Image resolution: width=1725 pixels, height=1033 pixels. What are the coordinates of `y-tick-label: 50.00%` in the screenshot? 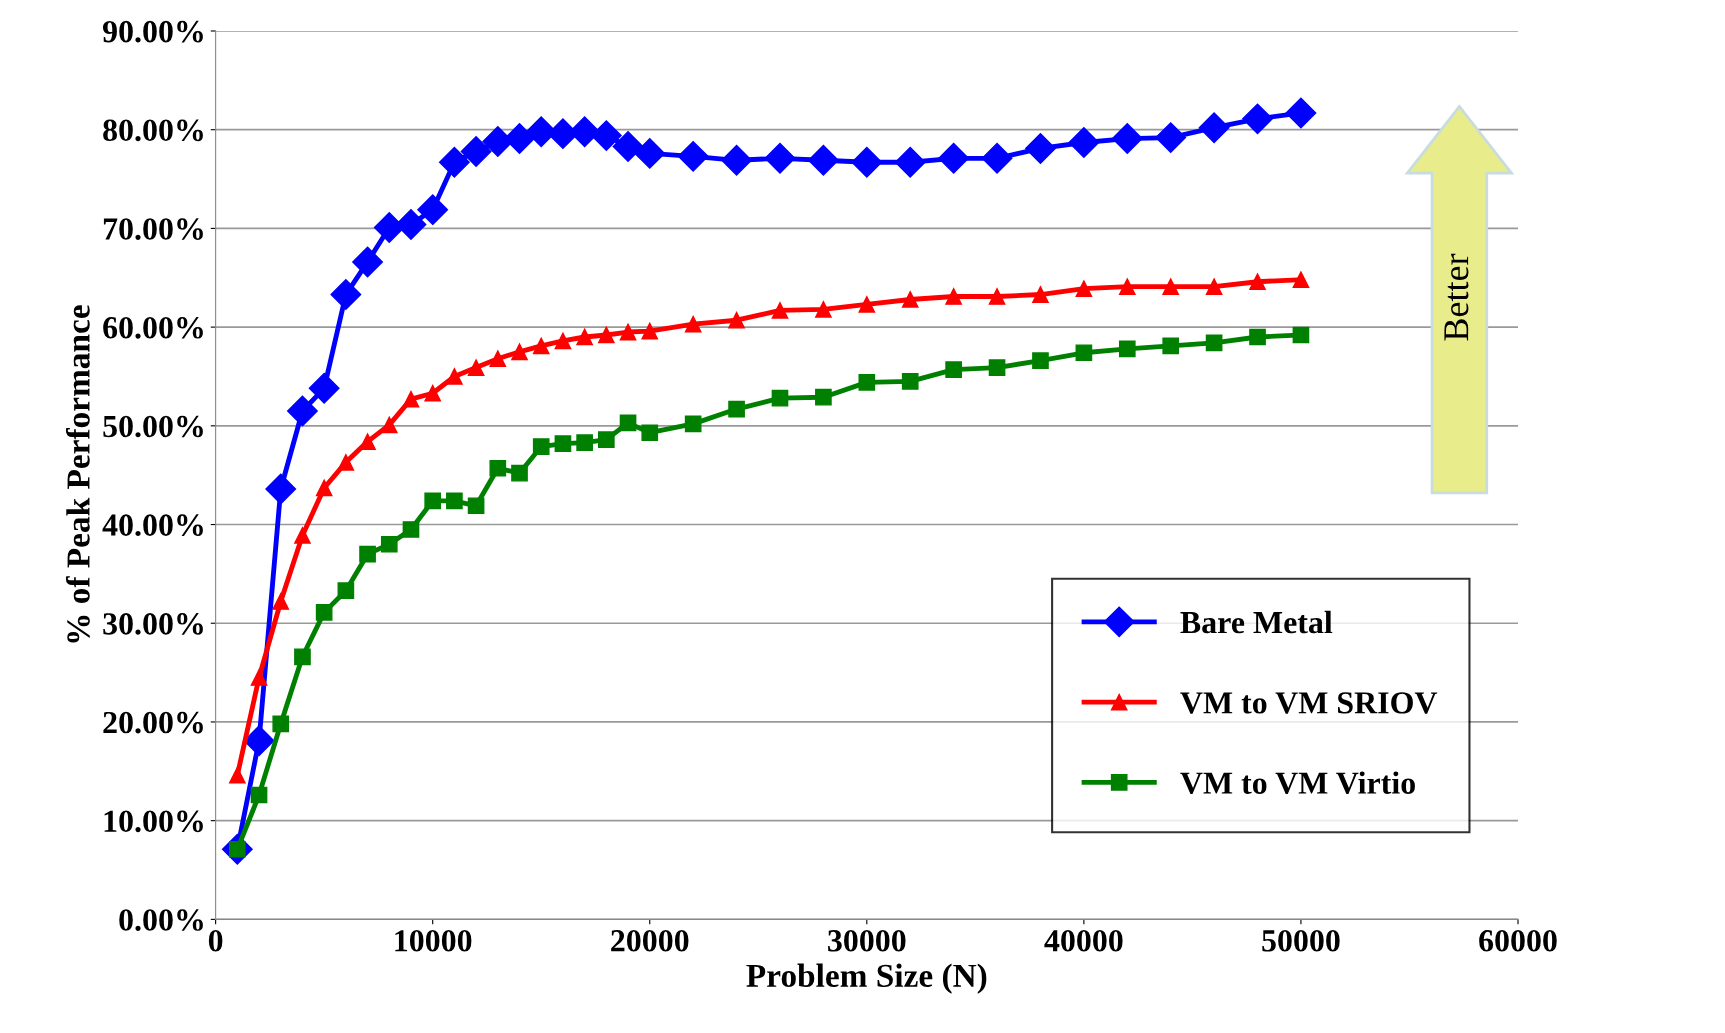 It's located at (153, 426).